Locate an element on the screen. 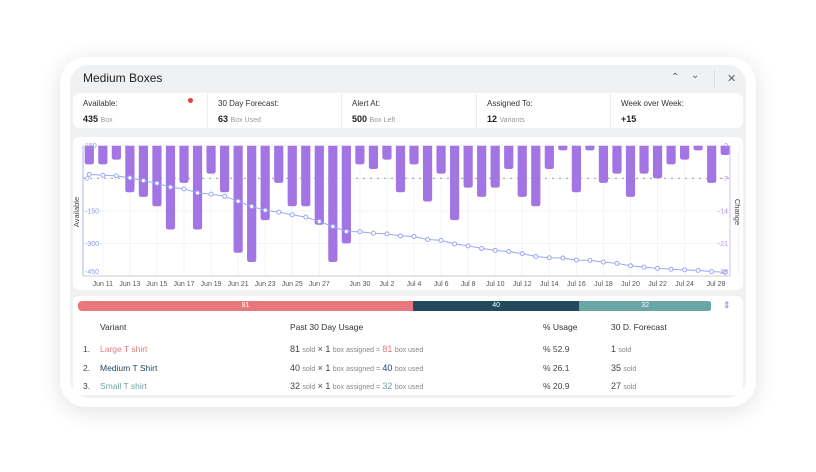 The width and height of the screenshot is (816, 472). stat-label: Week over Week: is located at coordinates (652, 103).